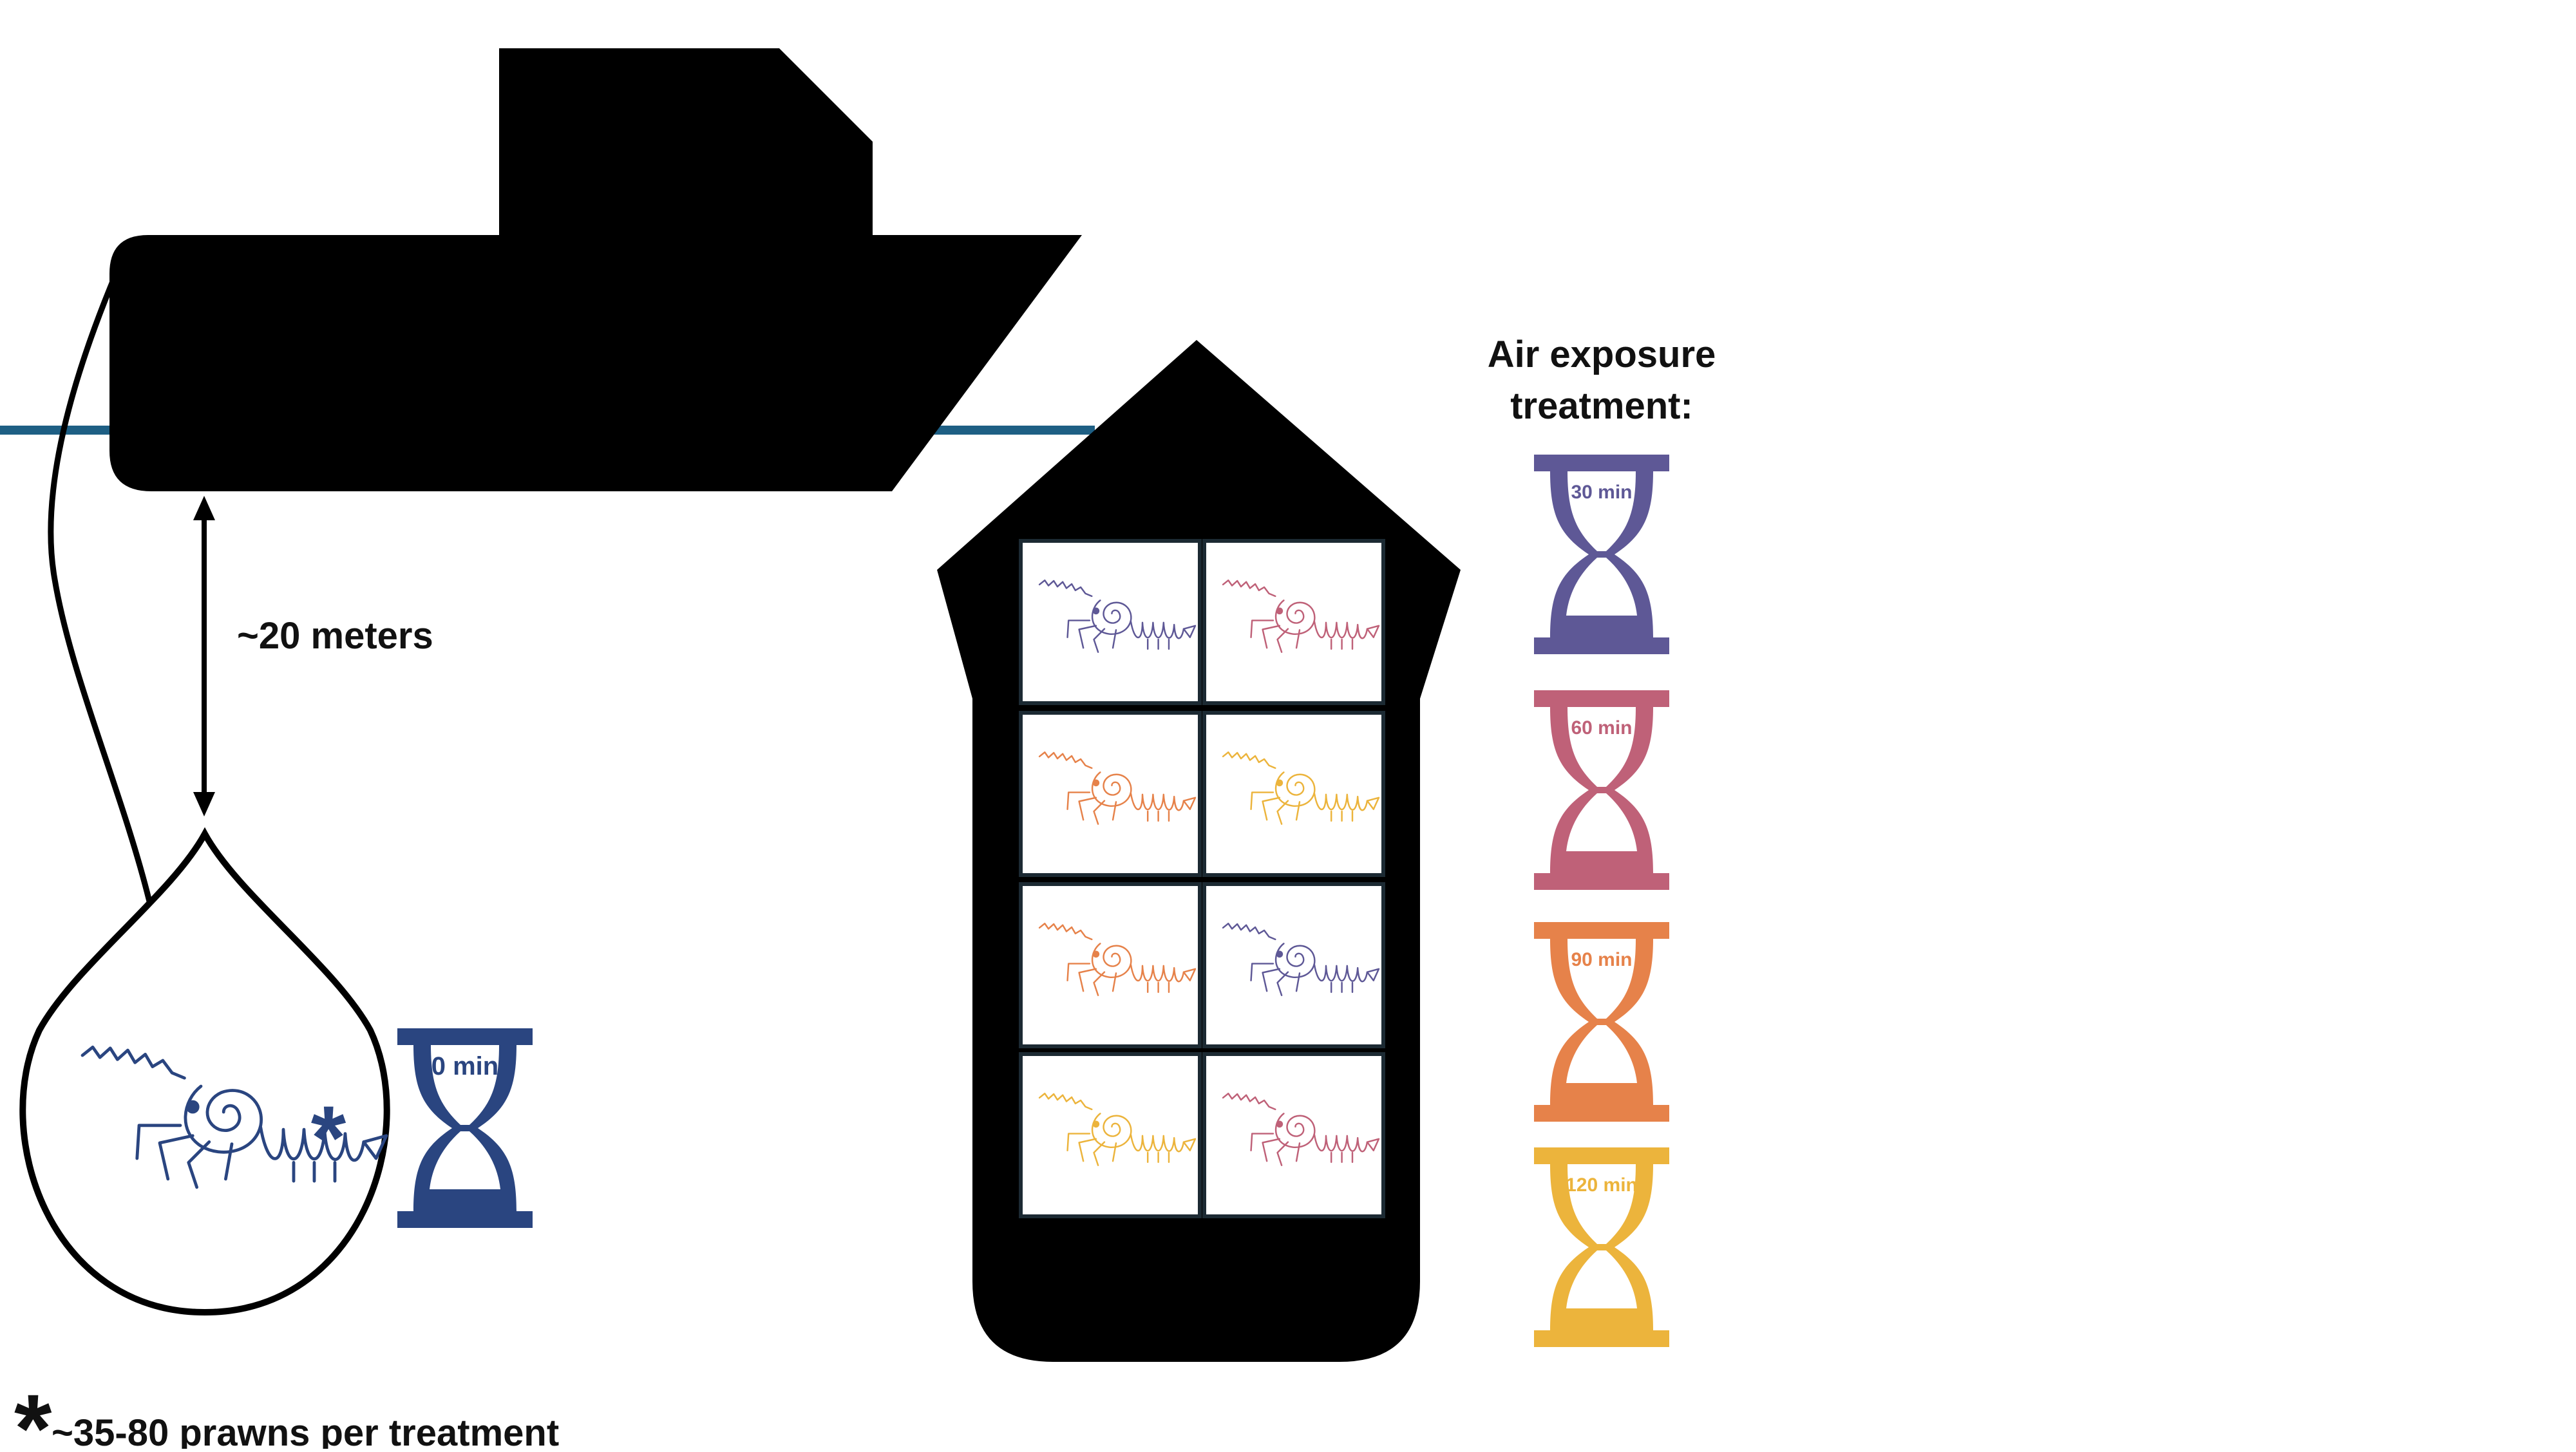 The height and width of the screenshot is (1452, 2576). I want to click on boat-silhouette, so click(595, 269).